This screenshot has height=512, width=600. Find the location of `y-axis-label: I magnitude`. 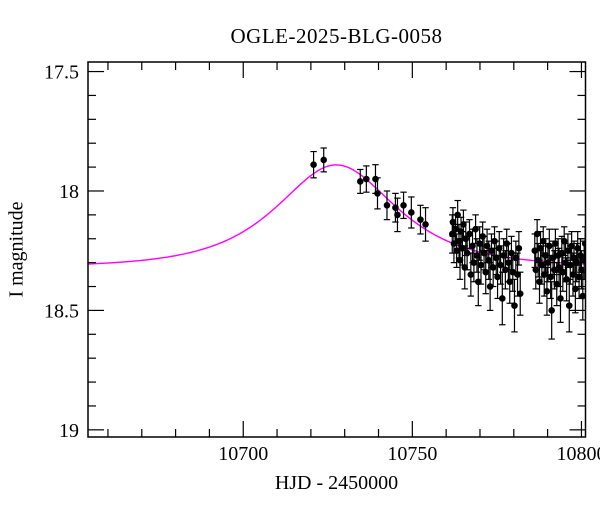

y-axis-label: I magnitude is located at coordinates (16, 249).